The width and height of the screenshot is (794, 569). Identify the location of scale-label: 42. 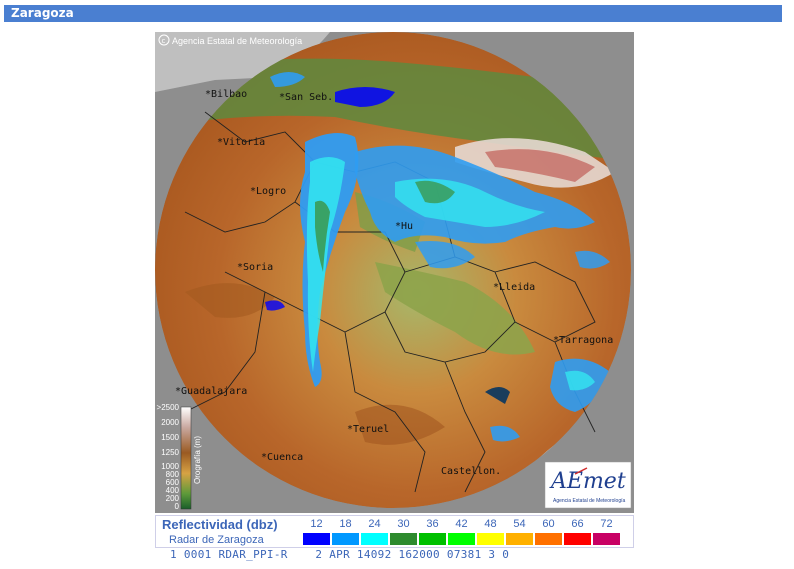
(461, 524).